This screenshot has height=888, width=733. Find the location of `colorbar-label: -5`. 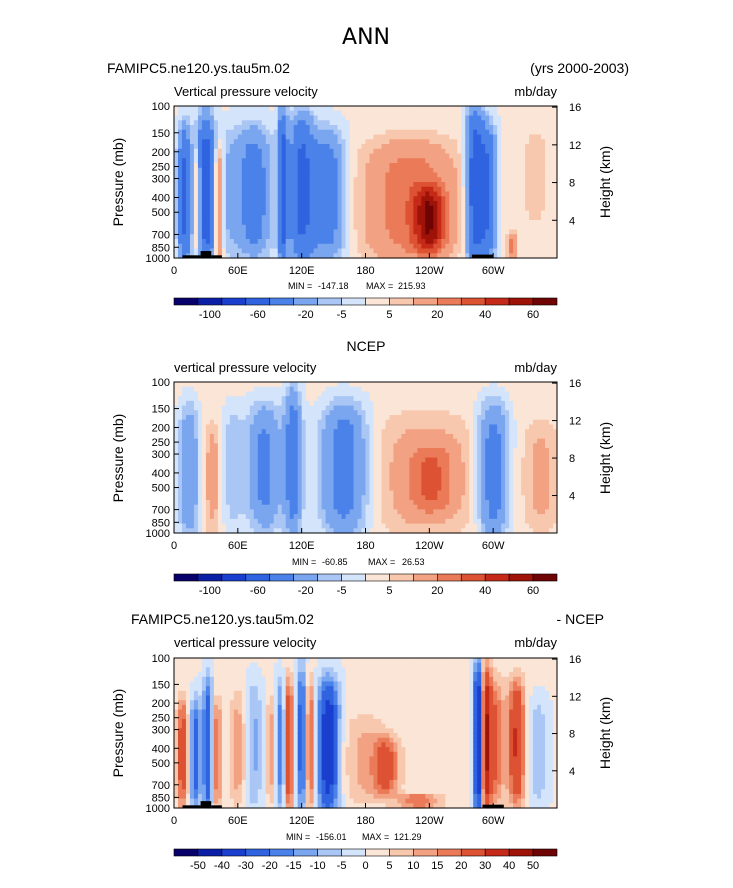

colorbar-label: -5 is located at coordinates (342, 315).